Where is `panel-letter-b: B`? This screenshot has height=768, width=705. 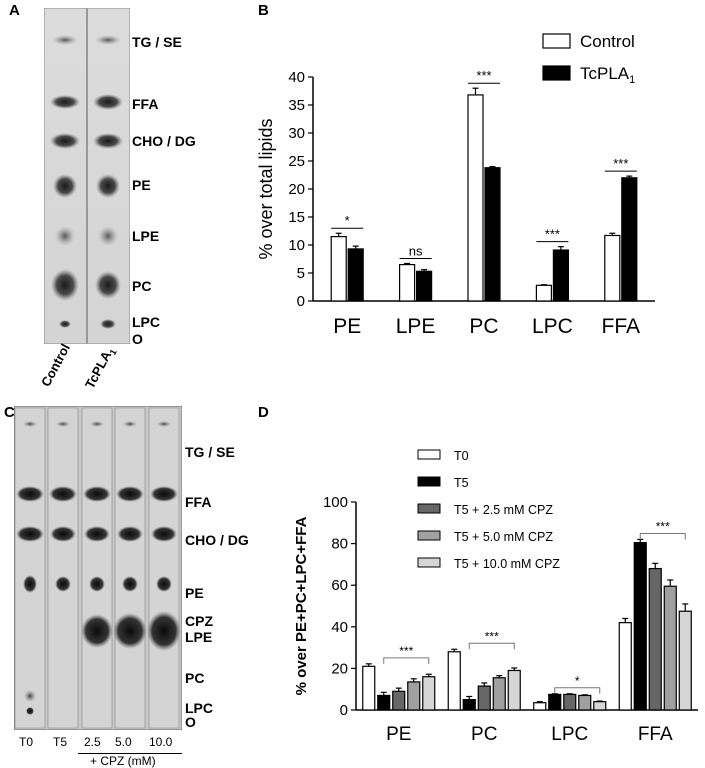
panel-letter-b: B is located at coordinates (263, 10).